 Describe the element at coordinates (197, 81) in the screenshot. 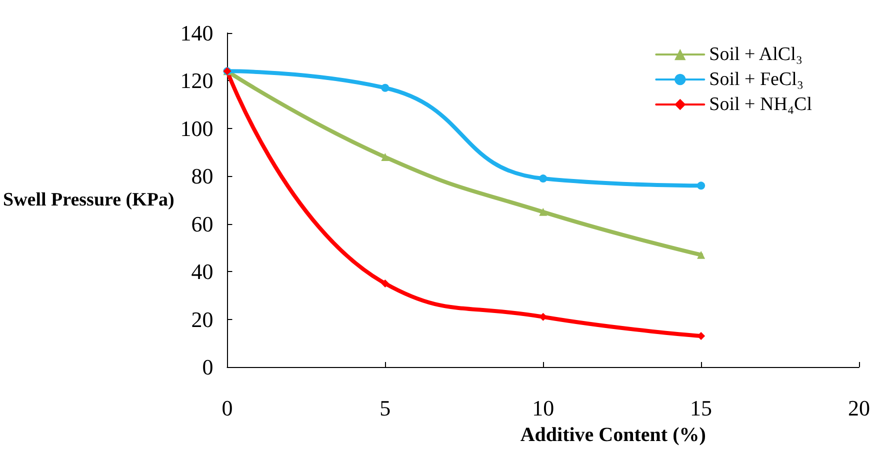

I see `y-tick-label: 120` at that location.